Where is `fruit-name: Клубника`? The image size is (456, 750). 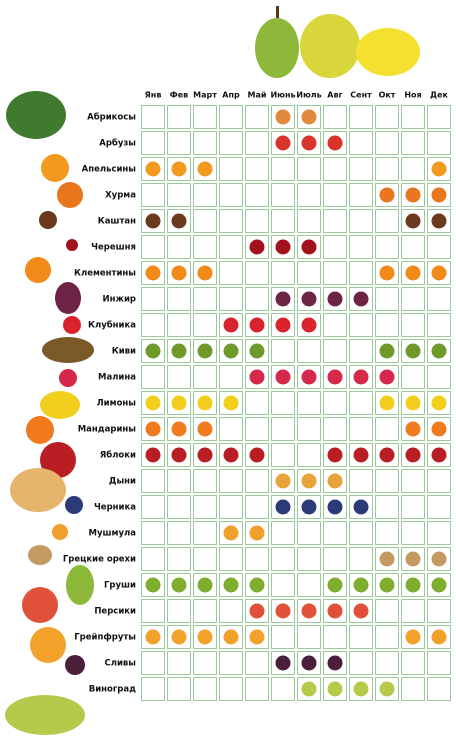
fruit-name: Клубника is located at coordinates (112, 325).